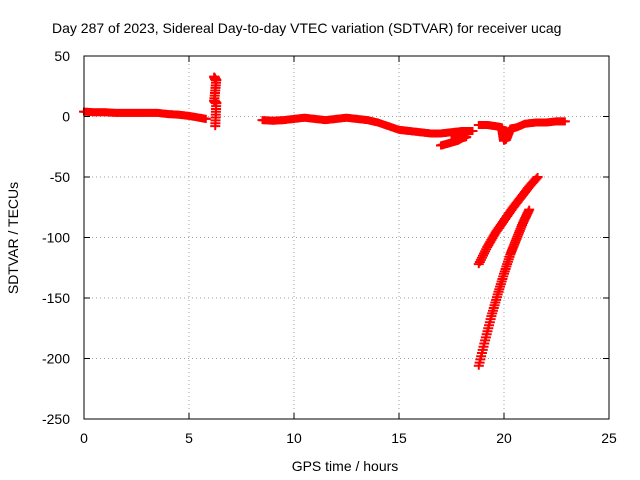 The height and width of the screenshot is (480, 640). What do you see at coordinates (348, 438) in the screenshot?
I see `x-tick-labels: 0 5 10 15 20 25` at bounding box center [348, 438].